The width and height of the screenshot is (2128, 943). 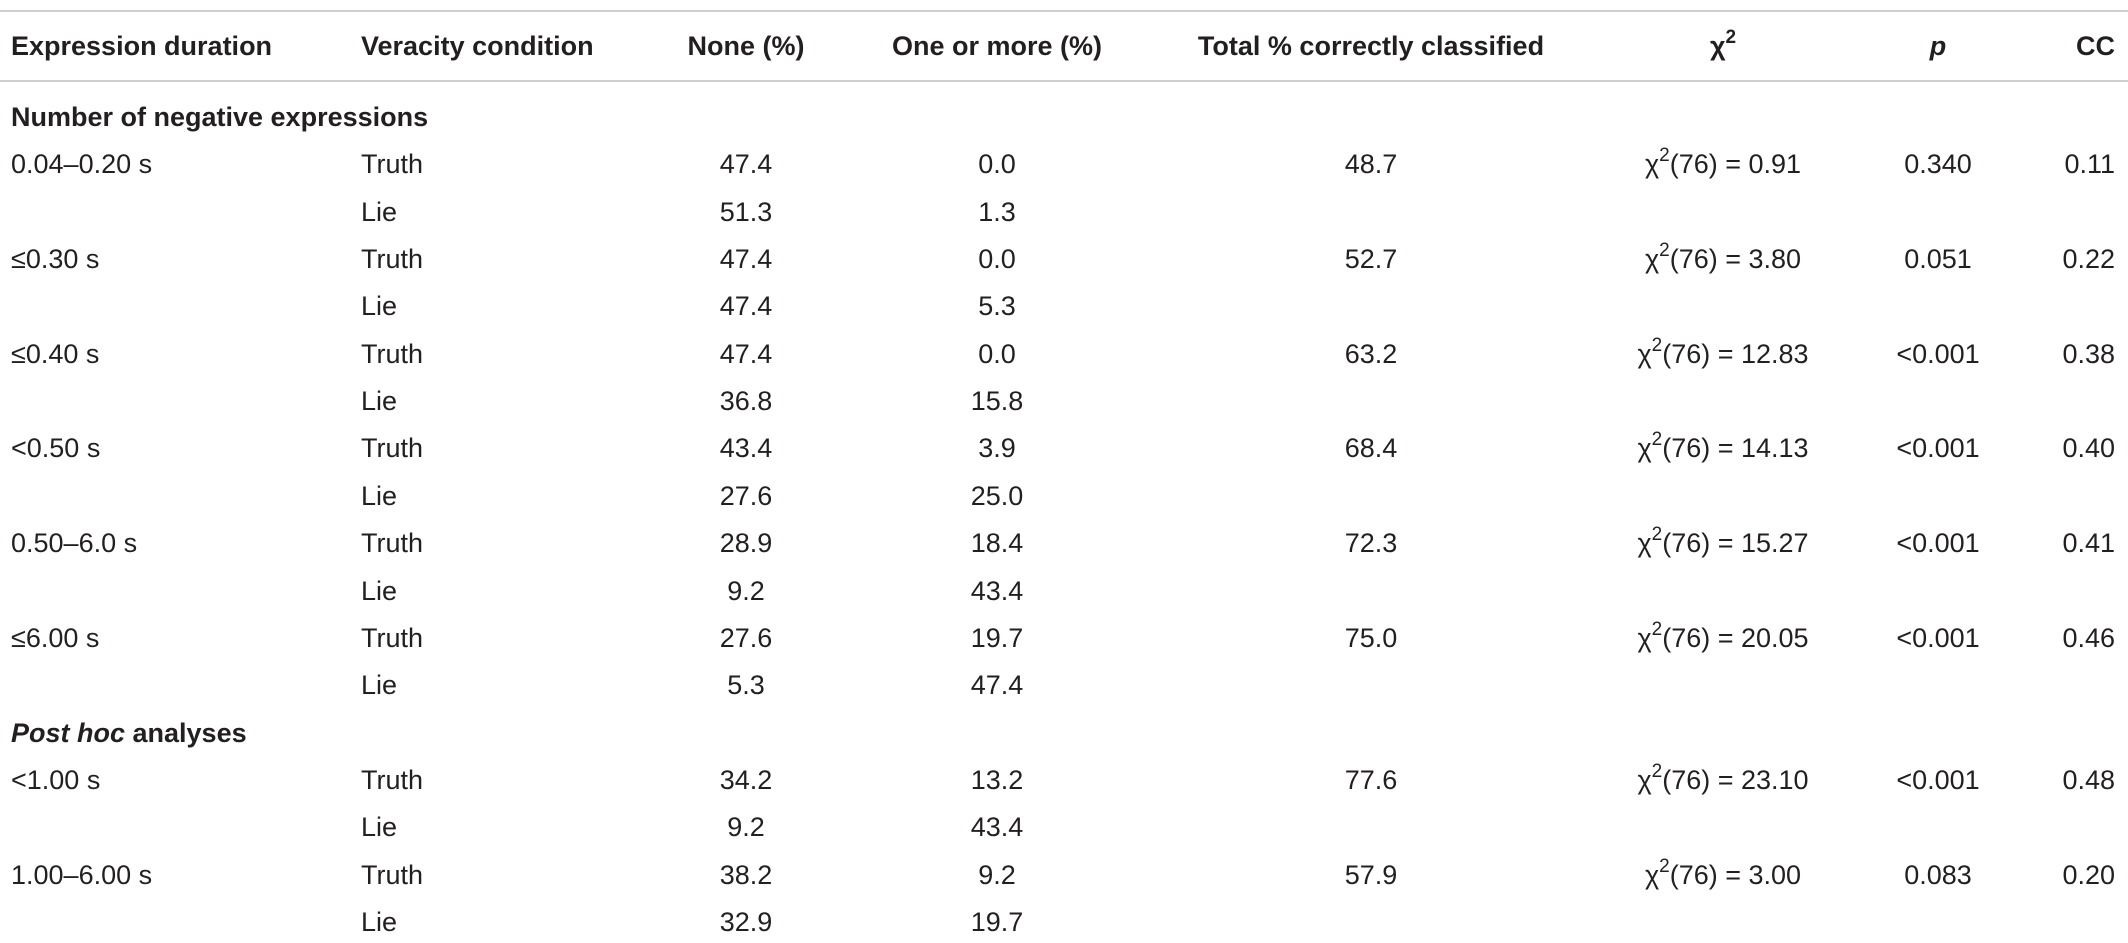 What do you see at coordinates (997, 448) in the screenshot?
I see `one-or-more-percent: 3.9` at bounding box center [997, 448].